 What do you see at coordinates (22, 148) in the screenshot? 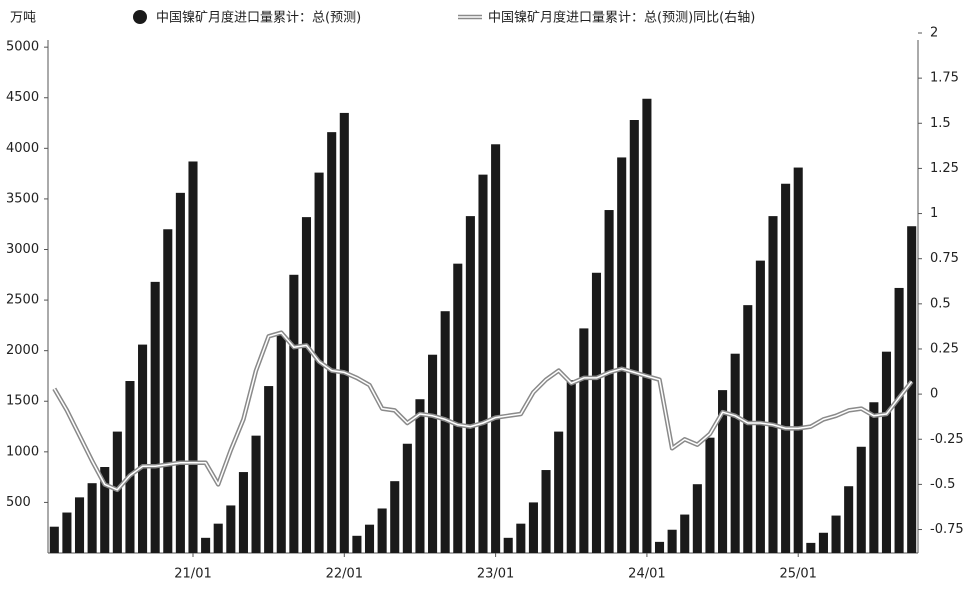
I see `y-tick-label: 4000` at bounding box center [22, 148].